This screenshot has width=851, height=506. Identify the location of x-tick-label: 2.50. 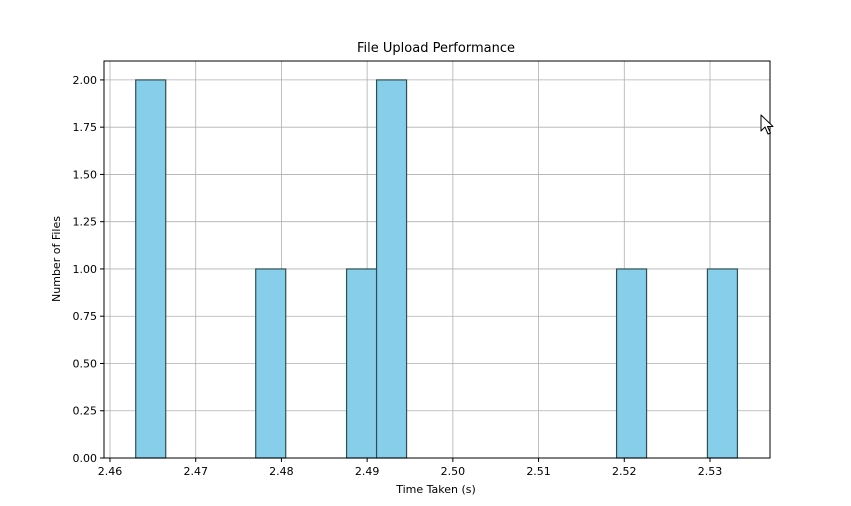
(453, 471).